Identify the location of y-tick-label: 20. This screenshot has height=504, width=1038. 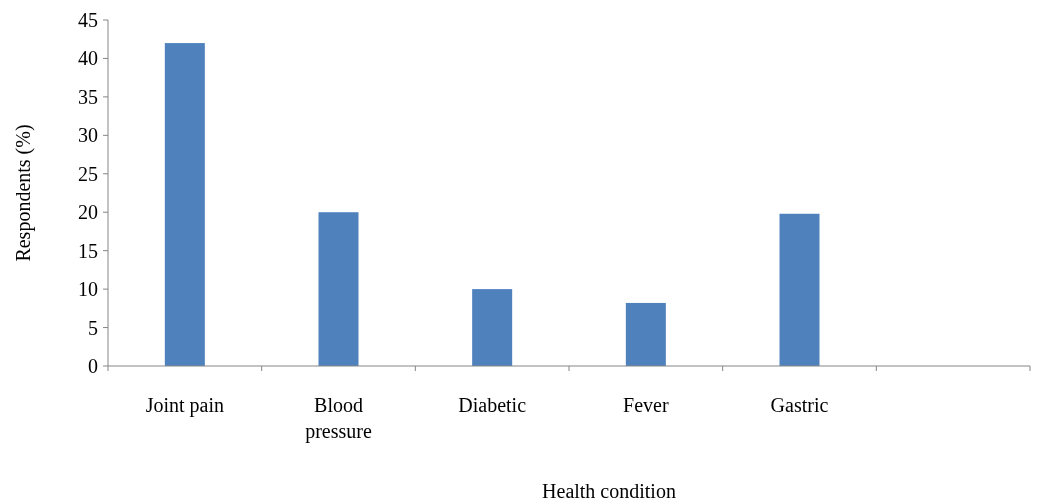
(88, 212).